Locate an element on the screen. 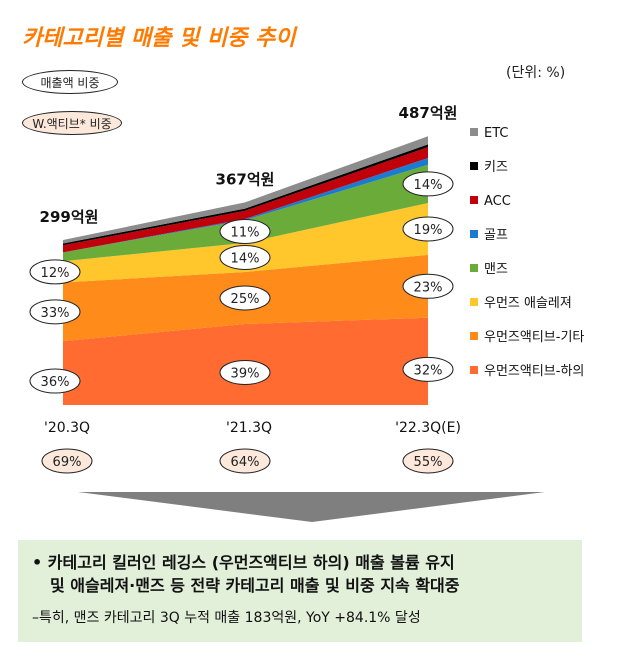  value-label: 33% is located at coordinates (55, 313).